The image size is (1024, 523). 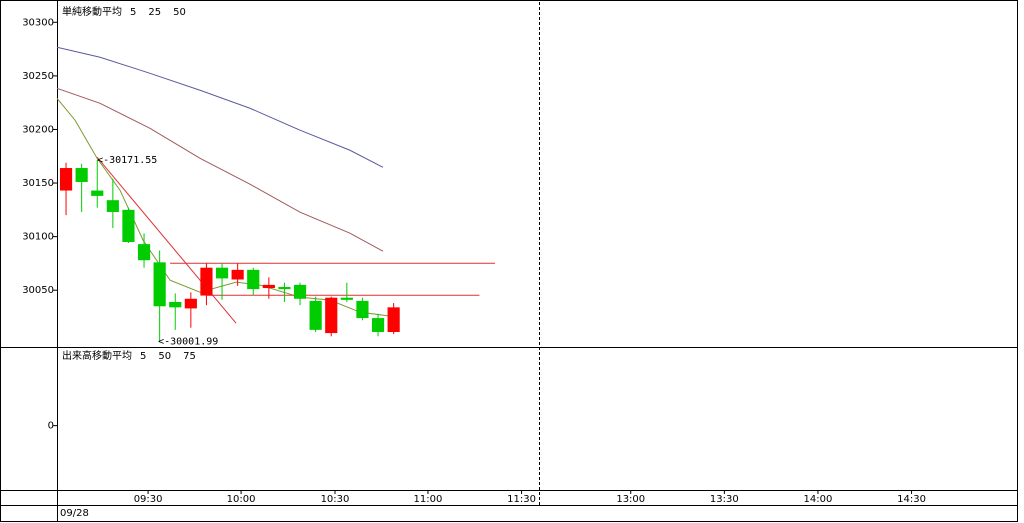 What do you see at coordinates (51, 426) in the screenshot?
I see `y-tick-label: 0` at bounding box center [51, 426].